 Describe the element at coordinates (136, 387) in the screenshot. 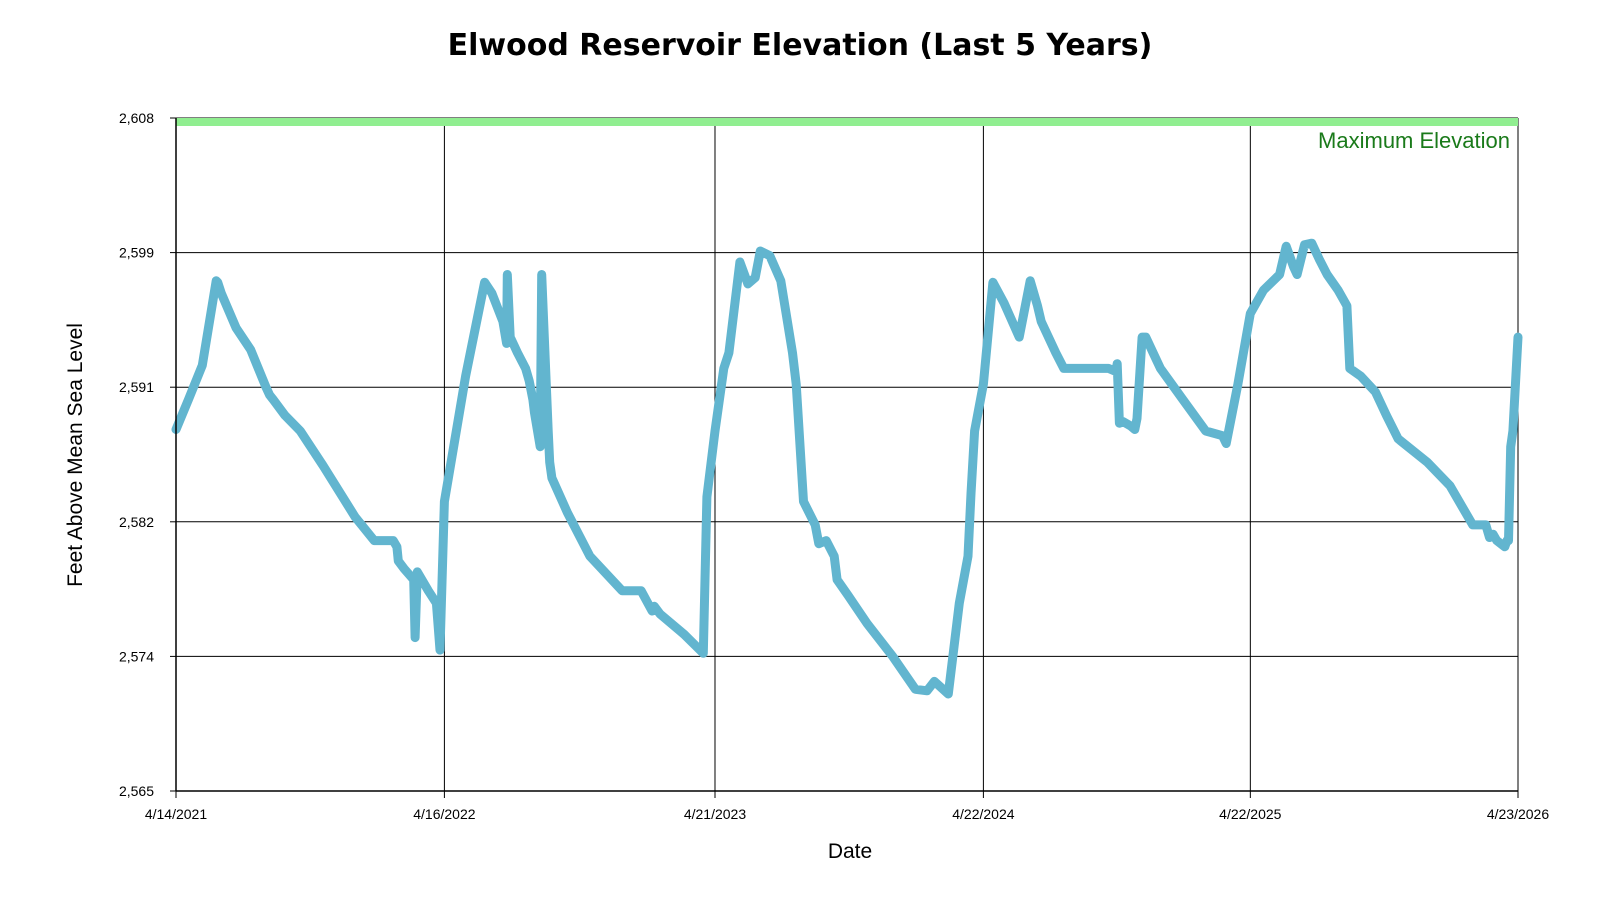

I see `y-tick-label: 2,591` at that location.